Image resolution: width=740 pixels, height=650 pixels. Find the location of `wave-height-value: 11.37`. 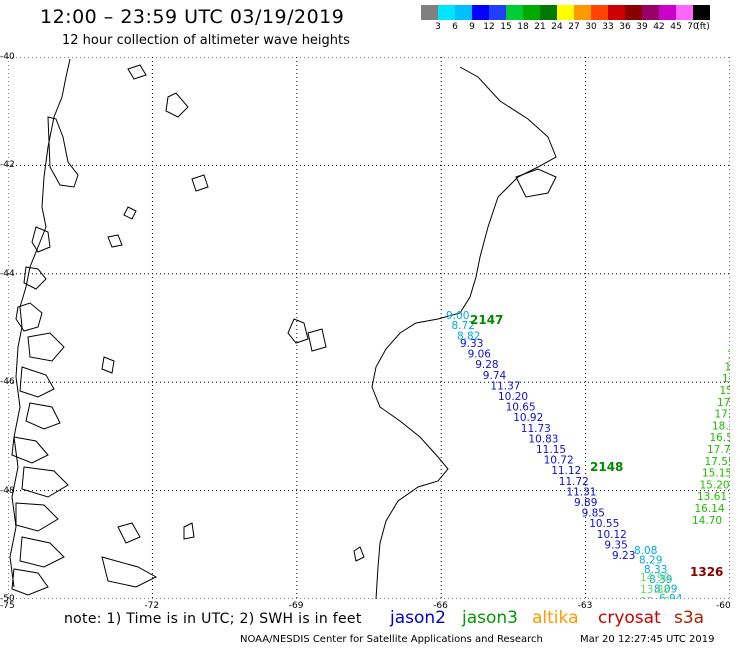

wave-height-value: 11.37 is located at coordinates (505, 386).